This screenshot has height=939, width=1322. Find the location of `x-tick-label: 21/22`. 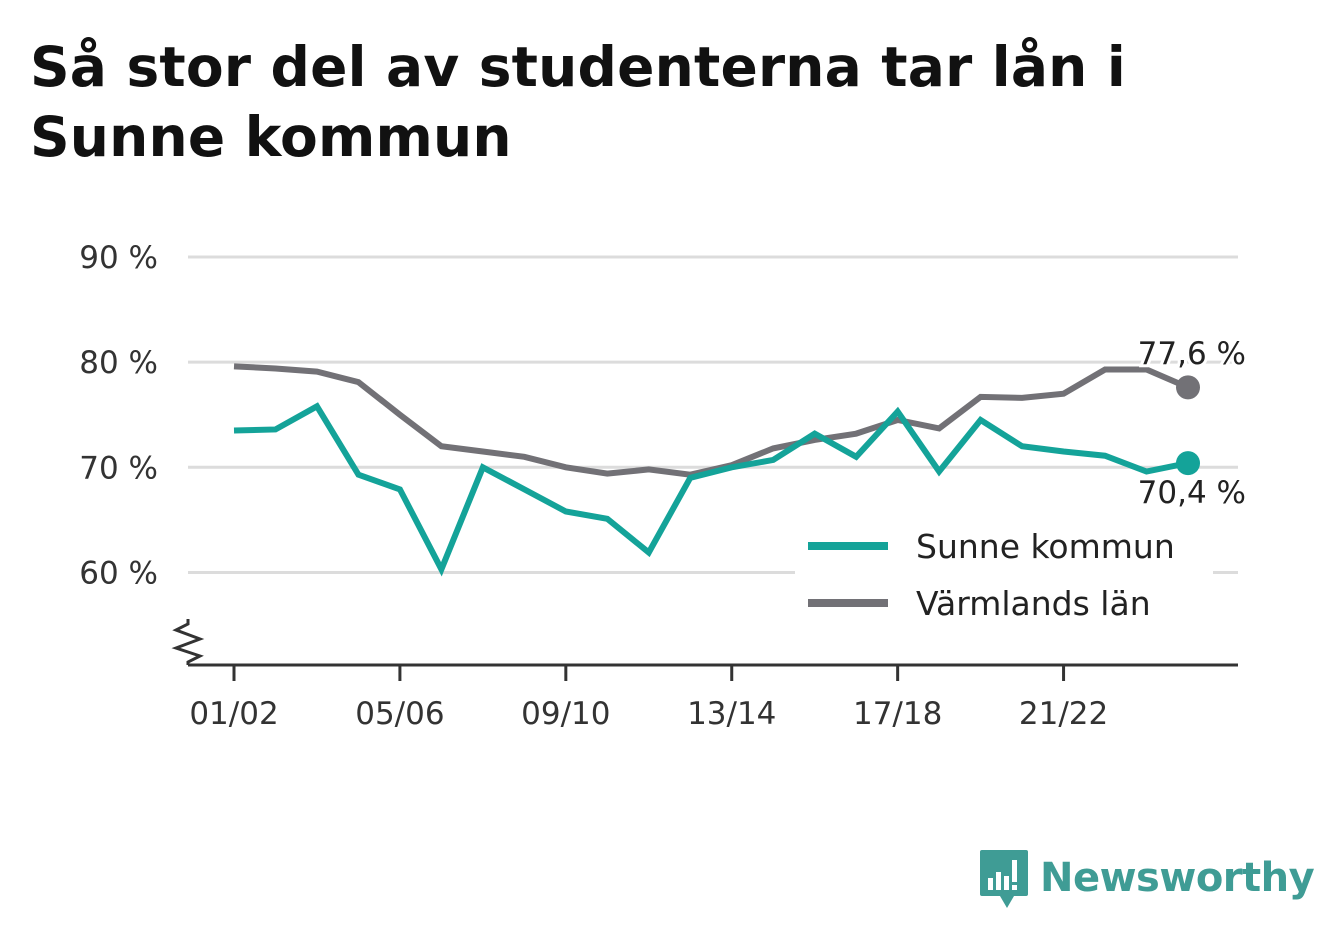

x-tick-label: 21/22 is located at coordinates (1063, 714).